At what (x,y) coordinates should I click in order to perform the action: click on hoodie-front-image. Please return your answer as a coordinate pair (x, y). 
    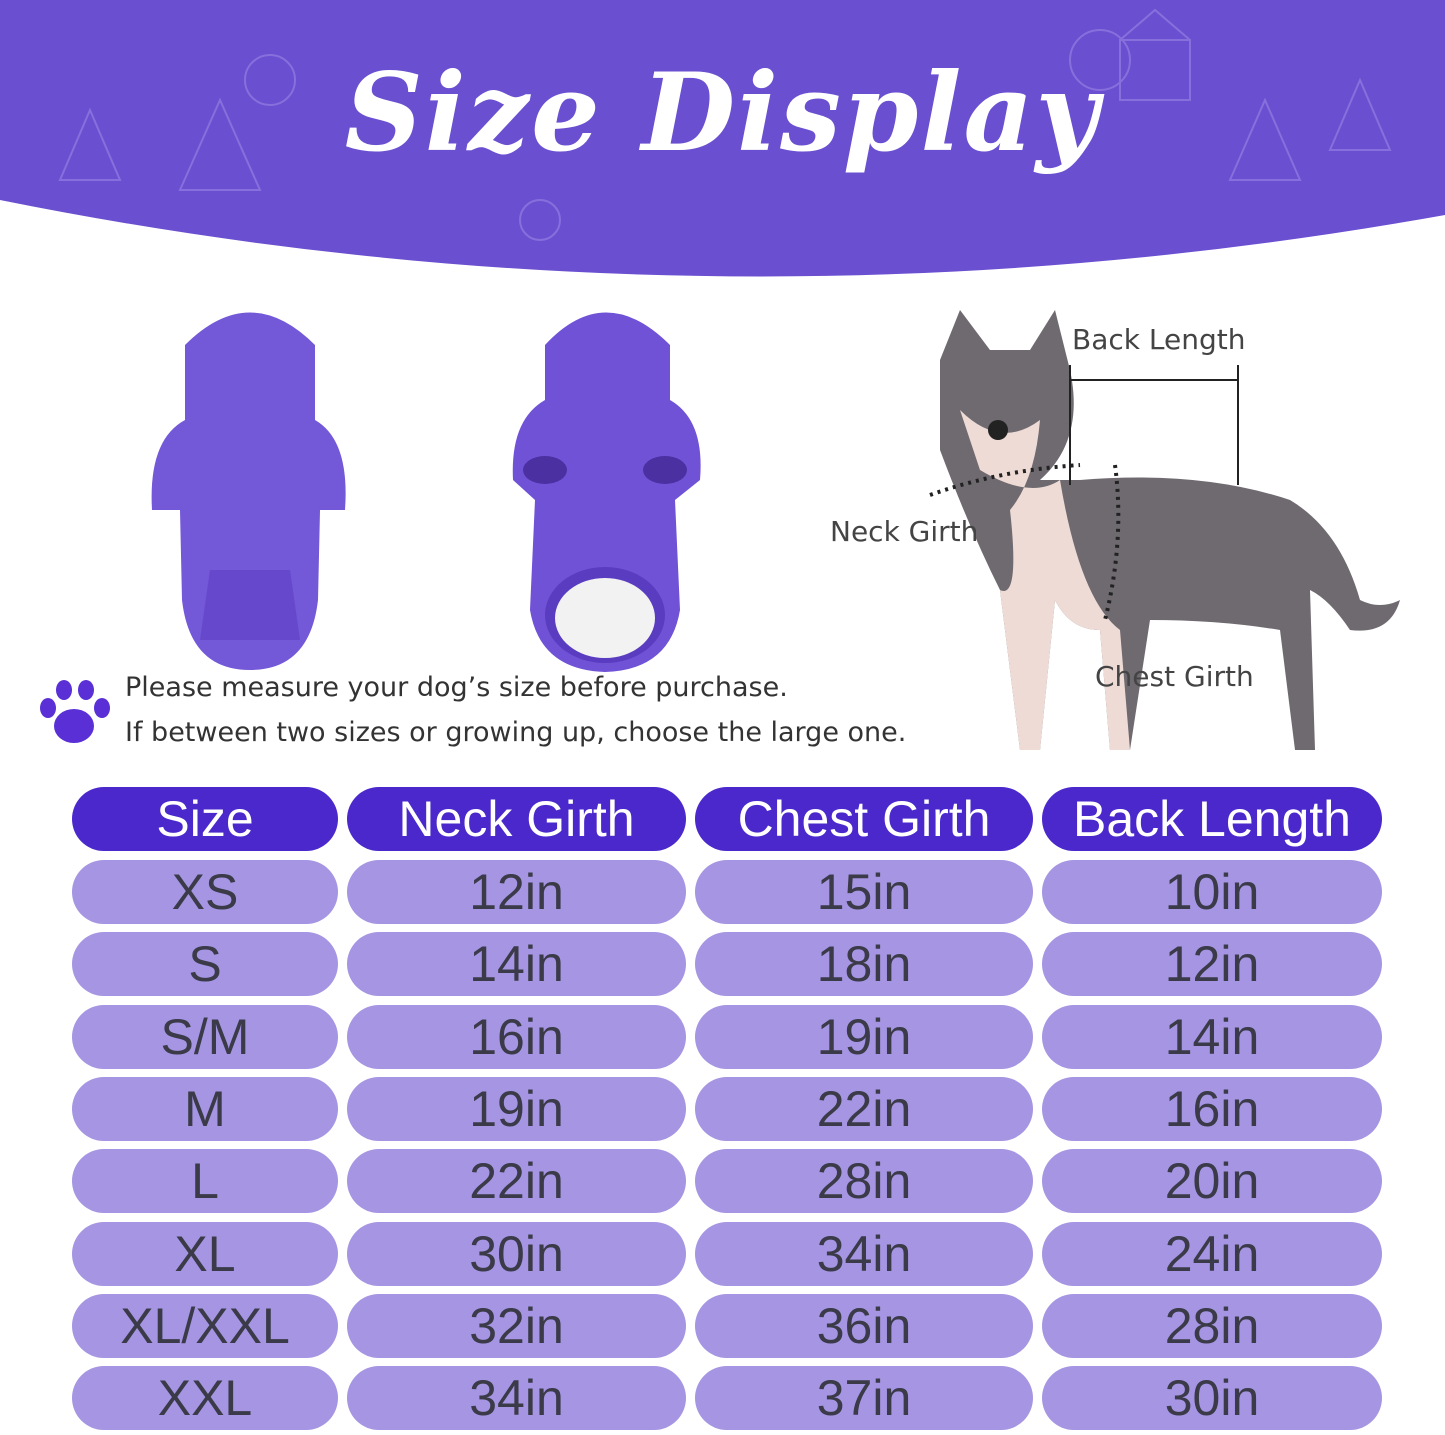
    Looking at the image, I should click on (606, 492).